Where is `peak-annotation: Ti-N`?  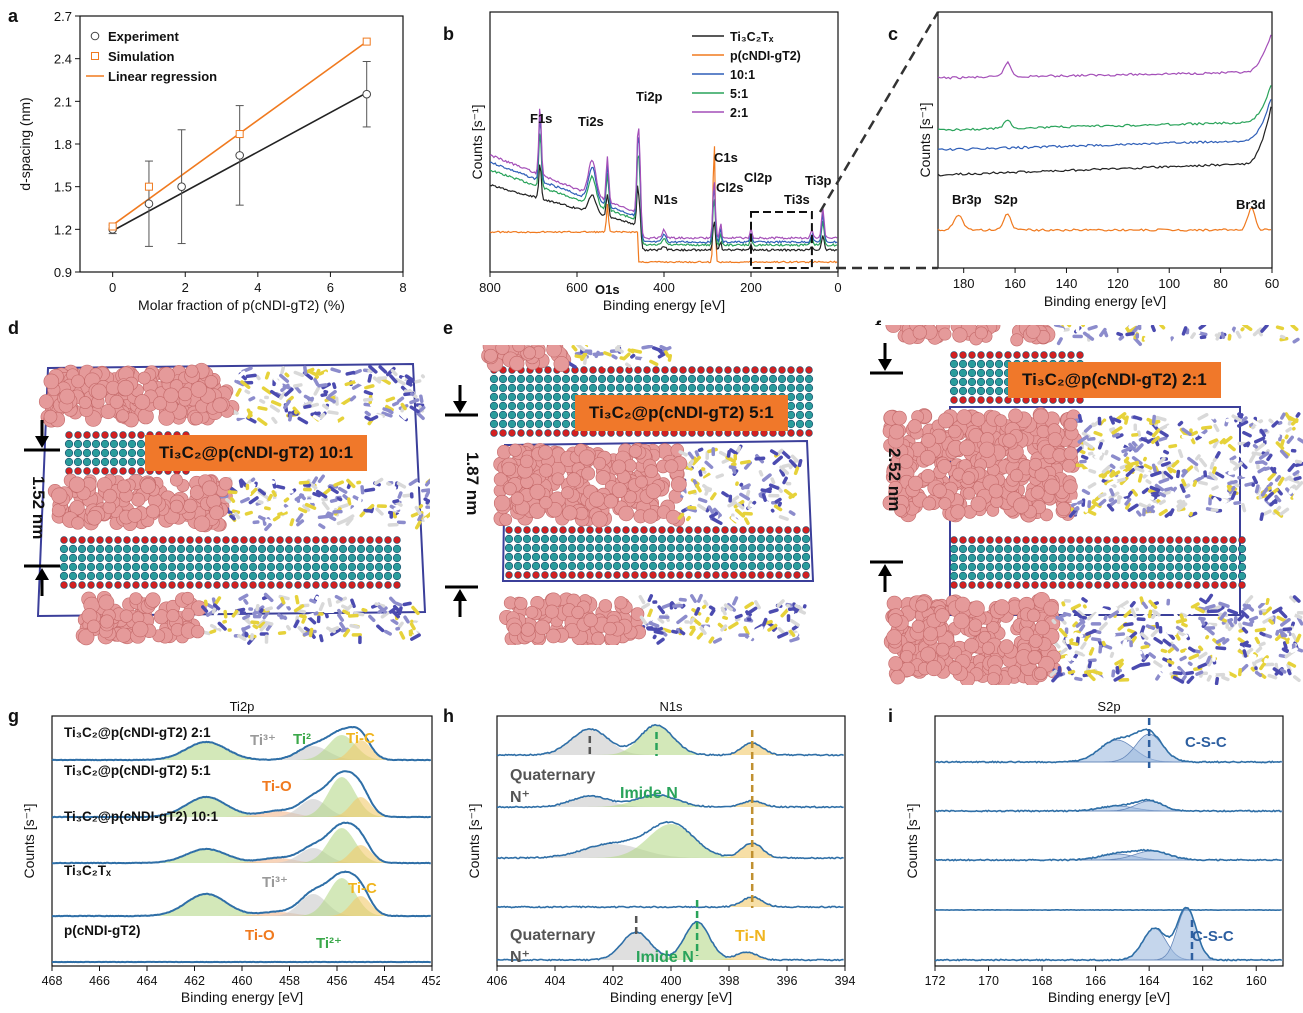 peak-annotation: Ti-N is located at coordinates (750, 936).